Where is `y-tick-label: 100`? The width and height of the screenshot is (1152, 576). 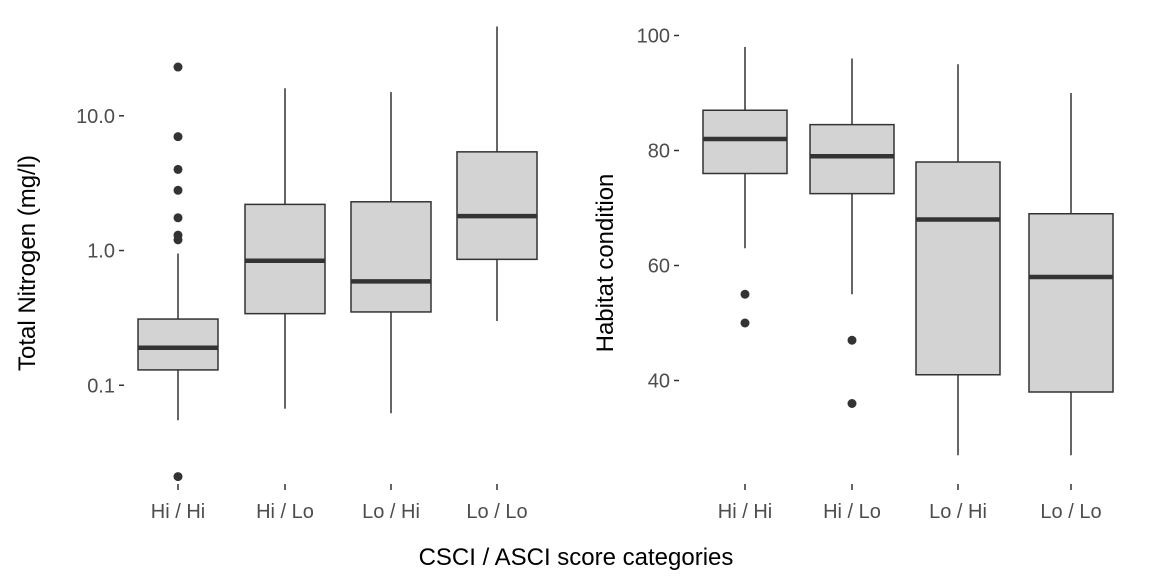 y-tick-label: 100 is located at coordinates (653, 37).